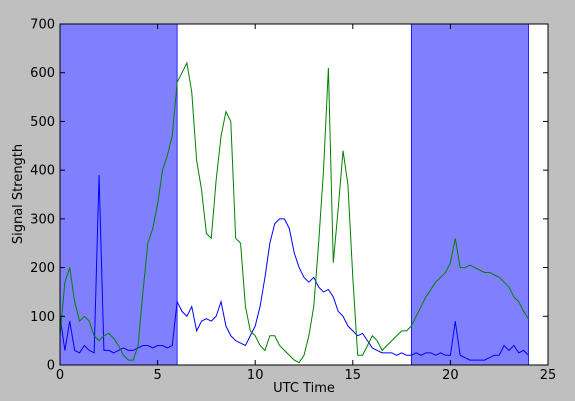 This screenshot has height=401, width=575. I want to click on y-tick-label: 0, so click(51, 366).